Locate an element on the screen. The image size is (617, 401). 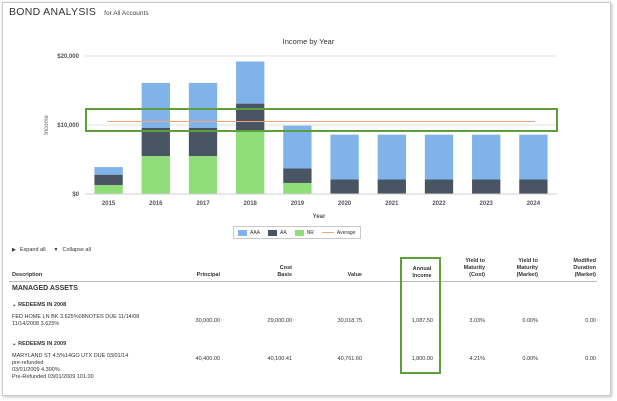
legend-item-average: Average is located at coordinates (338, 232).